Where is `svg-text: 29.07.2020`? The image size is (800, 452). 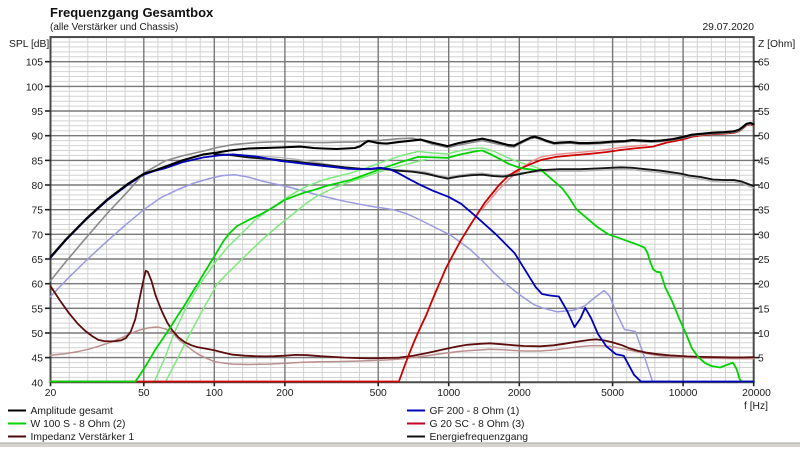 svg-text: 29.07.2020 is located at coordinates (728, 27).